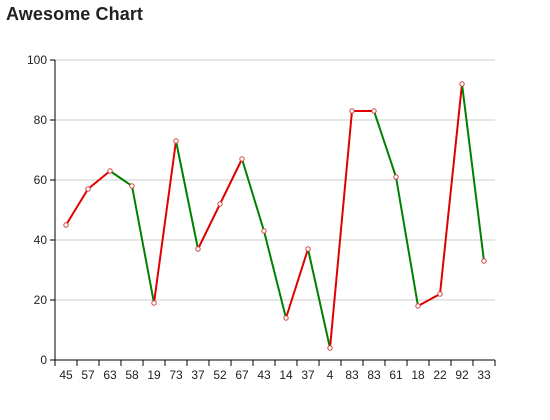  I want to click on x-tick-label: 45, so click(66, 375).